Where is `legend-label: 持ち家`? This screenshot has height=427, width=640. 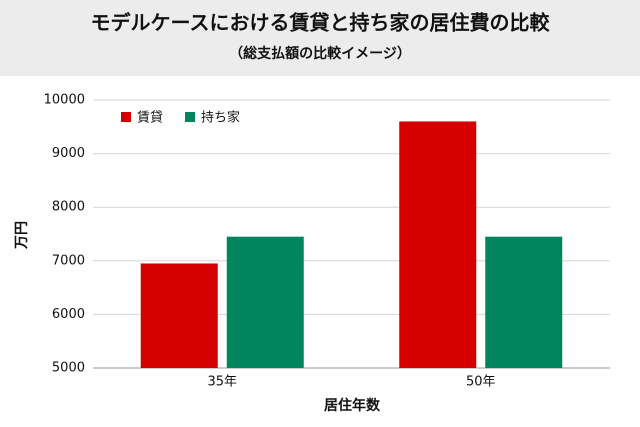
legend-label: 持ち家 is located at coordinates (220, 118).